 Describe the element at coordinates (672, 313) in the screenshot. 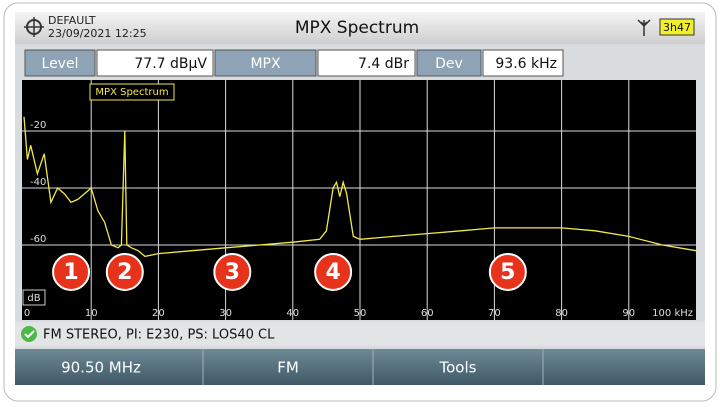

I see `x-tick-label: 100 kHz` at that location.